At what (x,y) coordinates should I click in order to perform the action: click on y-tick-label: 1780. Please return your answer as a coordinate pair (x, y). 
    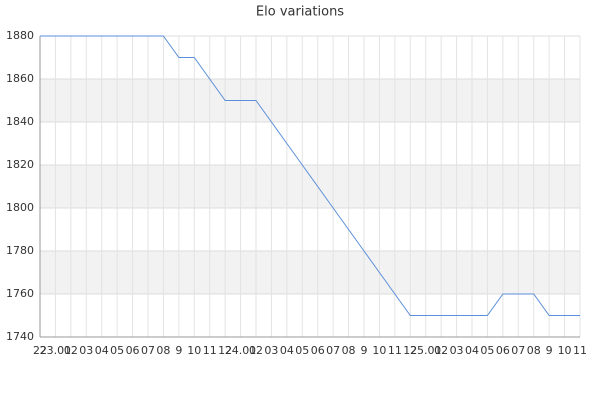
    Looking at the image, I should click on (20, 250).